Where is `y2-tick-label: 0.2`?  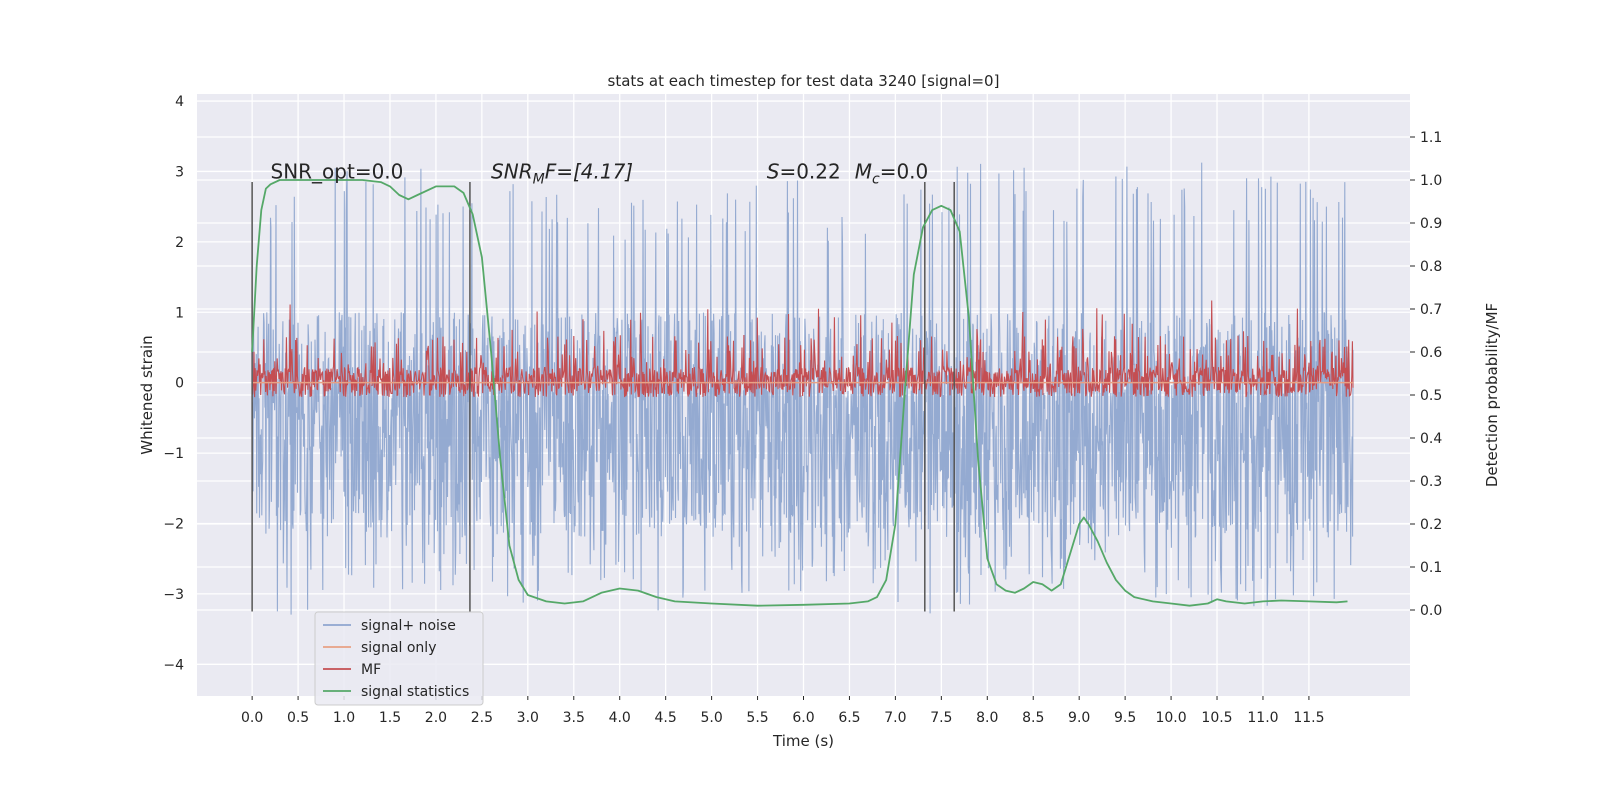 y2-tick-label: 0.2 is located at coordinates (1431, 525).